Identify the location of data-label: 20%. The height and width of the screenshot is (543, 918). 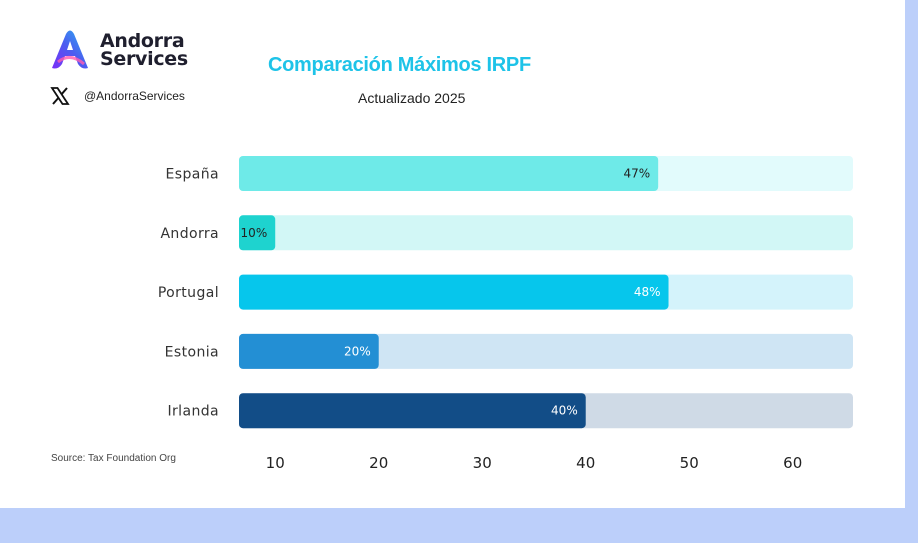
(357, 351).